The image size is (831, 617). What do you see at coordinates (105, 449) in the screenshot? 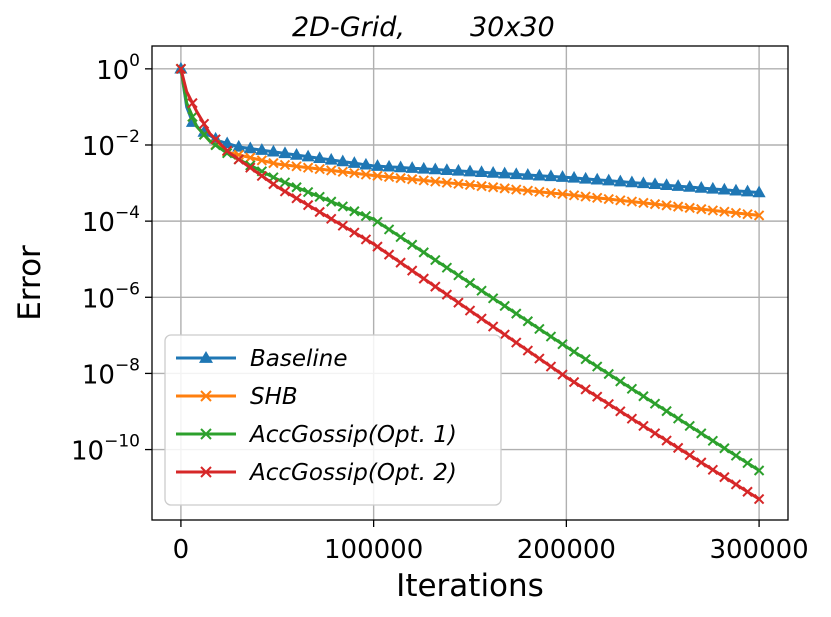
I see `y-tick-label: 10⁻¹⁰` at bounding box center [105, 449].